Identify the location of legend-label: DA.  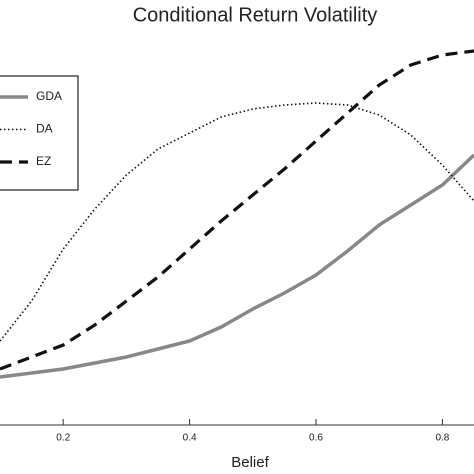
(44, 129).